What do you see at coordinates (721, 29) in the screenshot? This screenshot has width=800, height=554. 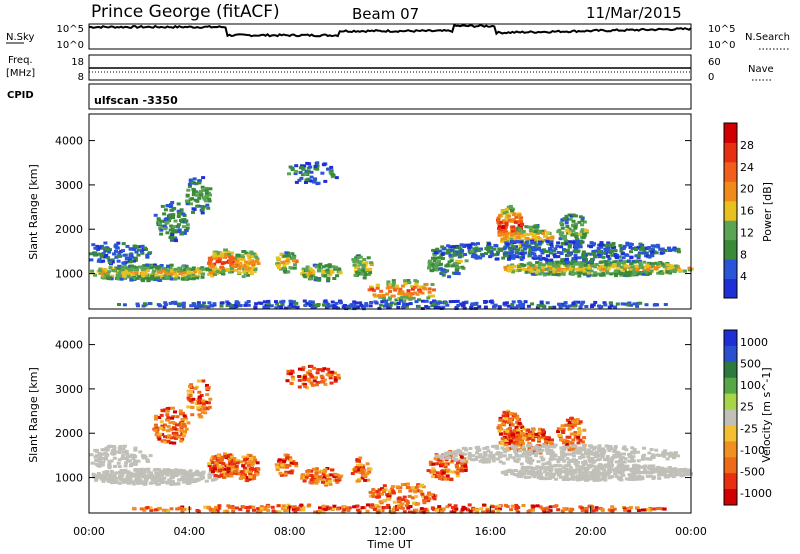 I see `nsearch-tick-high: 10^5` at bounding box center [721, 29].